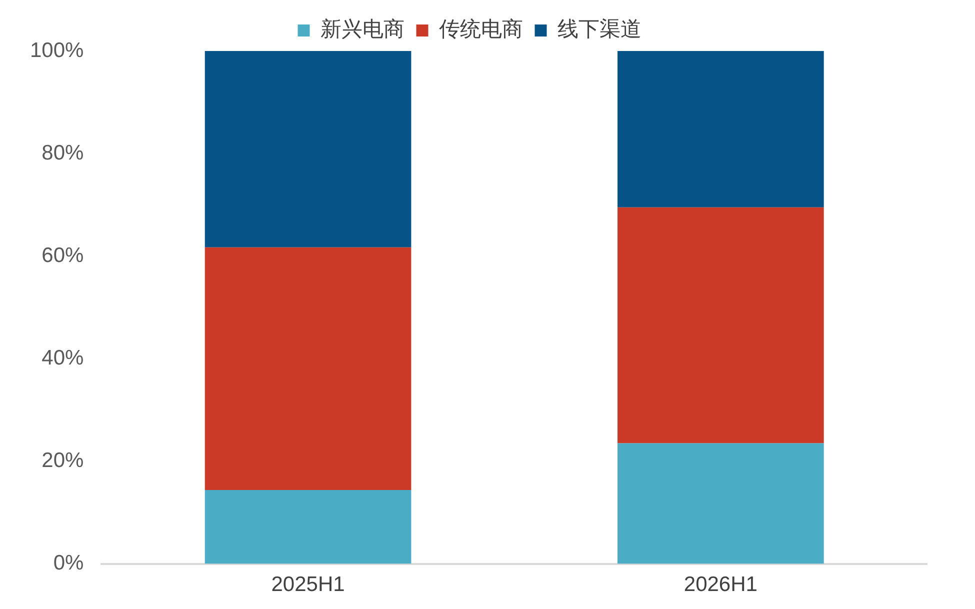  Describe the element at coordinates (63, 460) in the screenshot. I see `y-tick-label: 20%` at that location.